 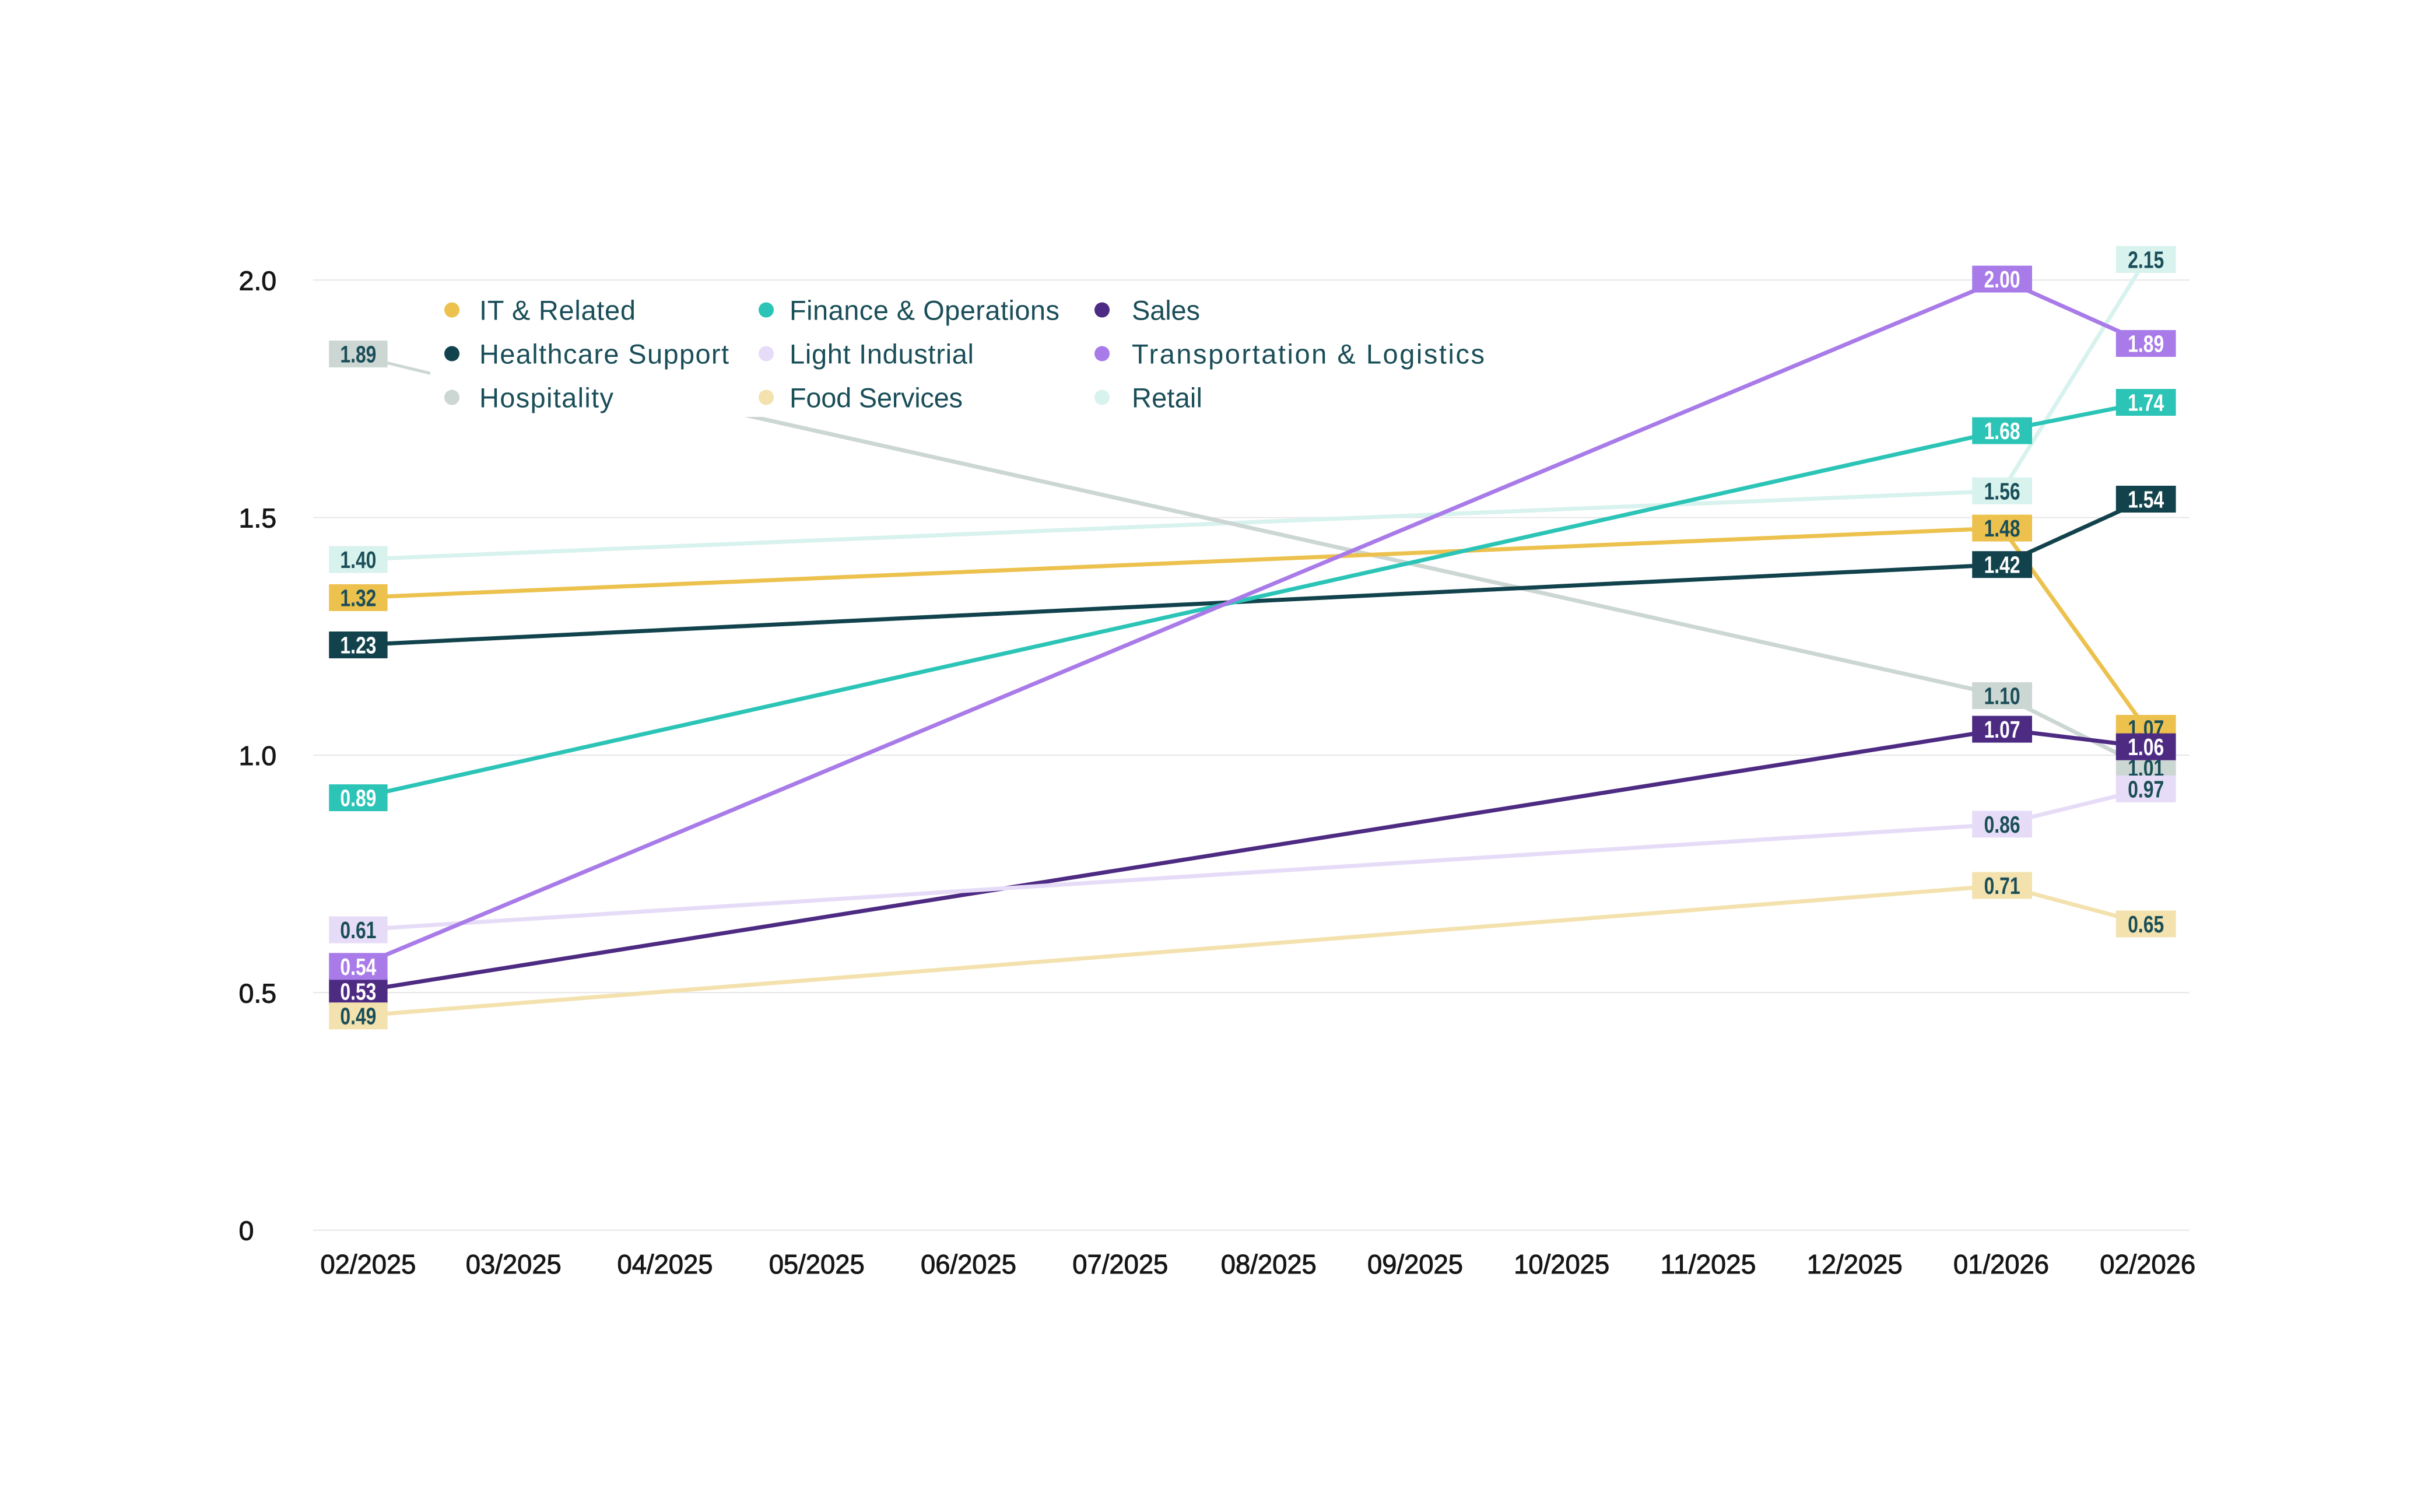 I want to click on svg-text: Sales, so click(x=1166, y=310).